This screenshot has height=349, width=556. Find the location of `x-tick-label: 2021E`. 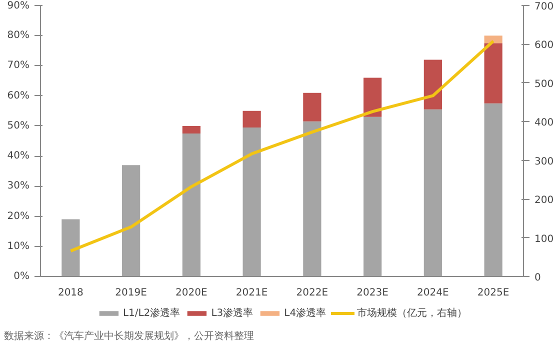

x-tick-label: 2021E is located at coordinates (252, 293).